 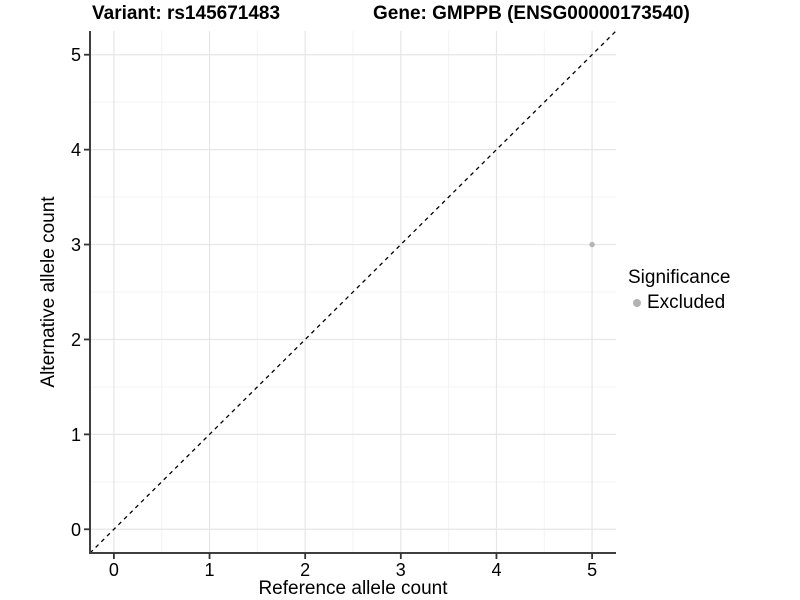 I want to click on plot-title-variant: Variant: rs145671483, so click(x=186, y=13).